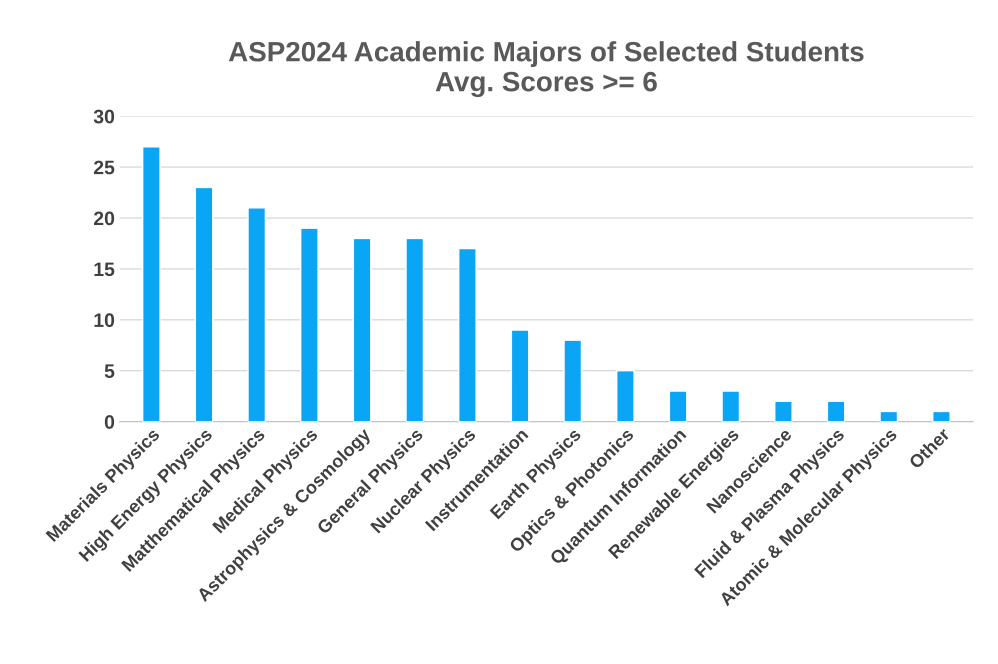  I want to click on y-tick-label: 25, so click(104, 167).